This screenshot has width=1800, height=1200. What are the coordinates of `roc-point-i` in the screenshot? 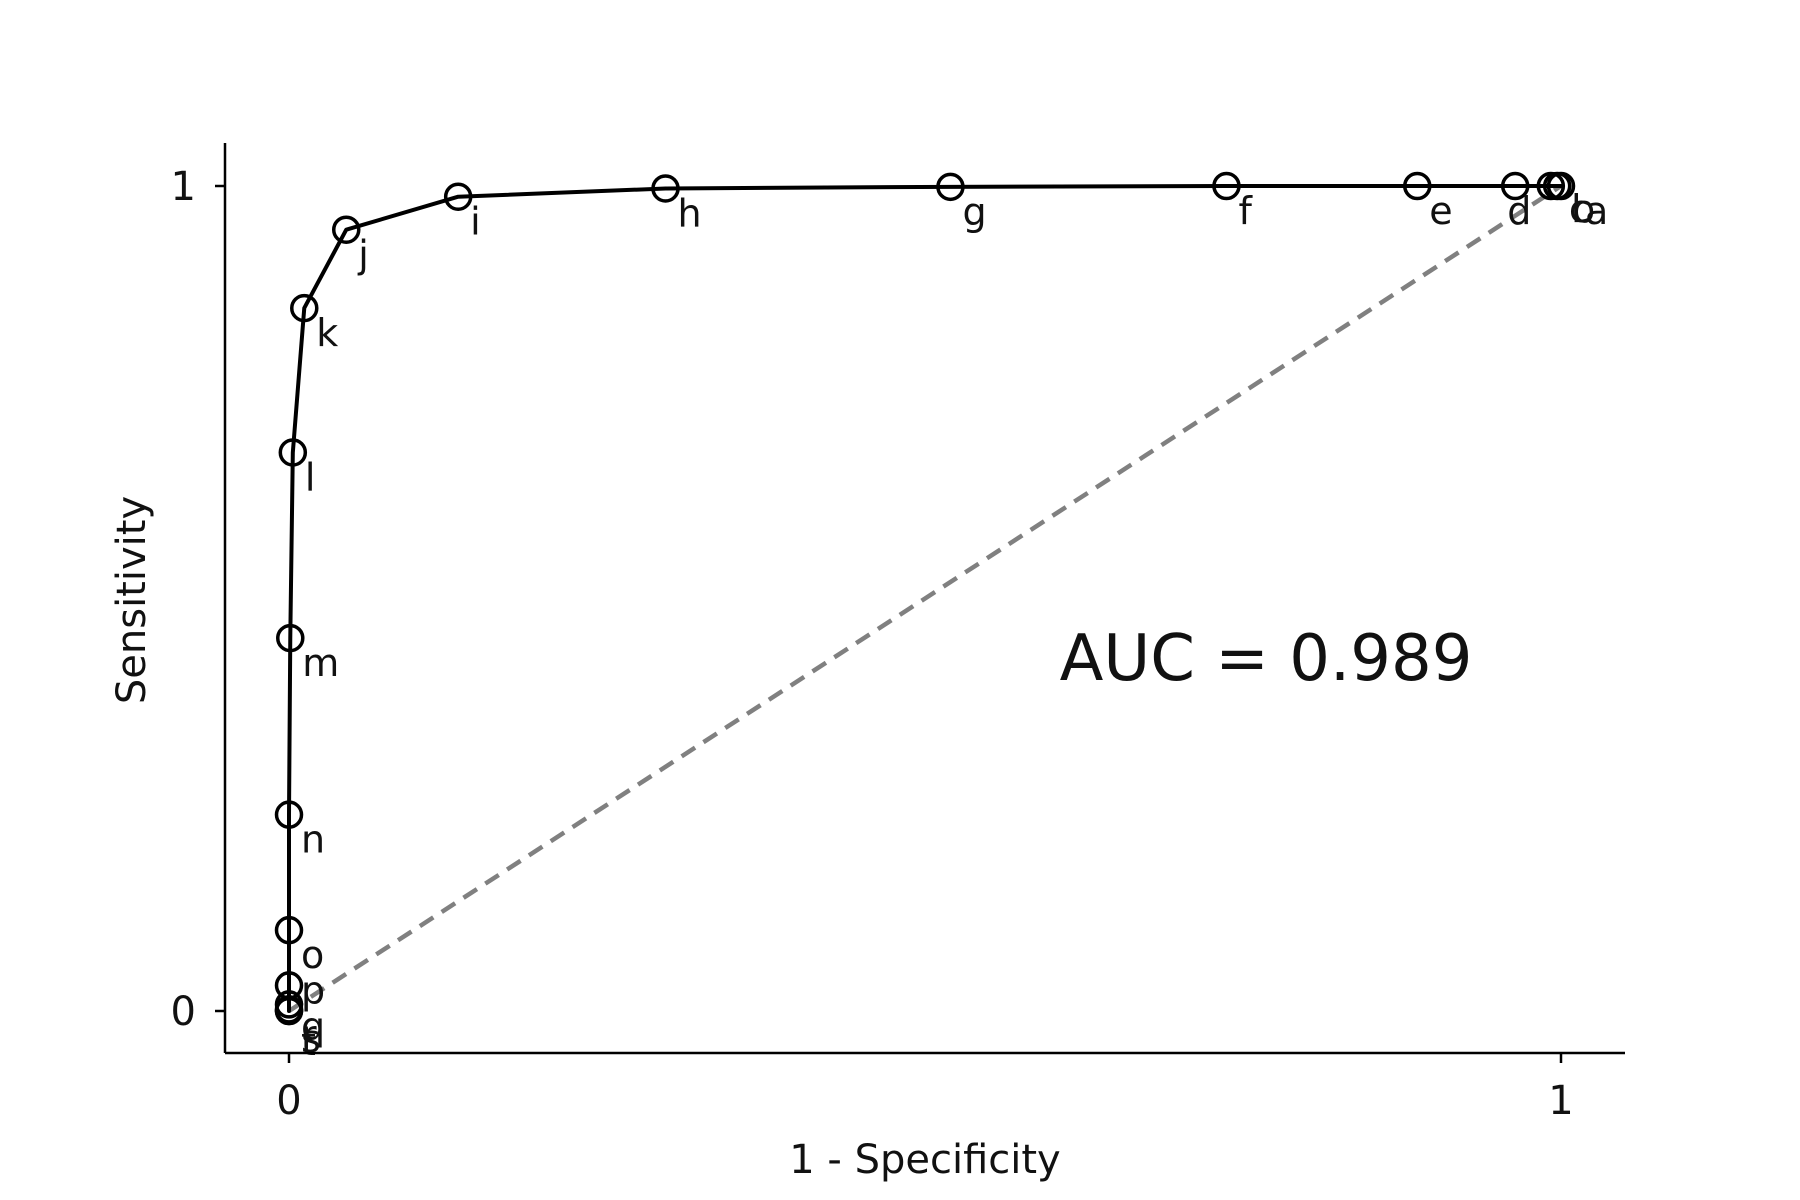 It's located at (458, 196).